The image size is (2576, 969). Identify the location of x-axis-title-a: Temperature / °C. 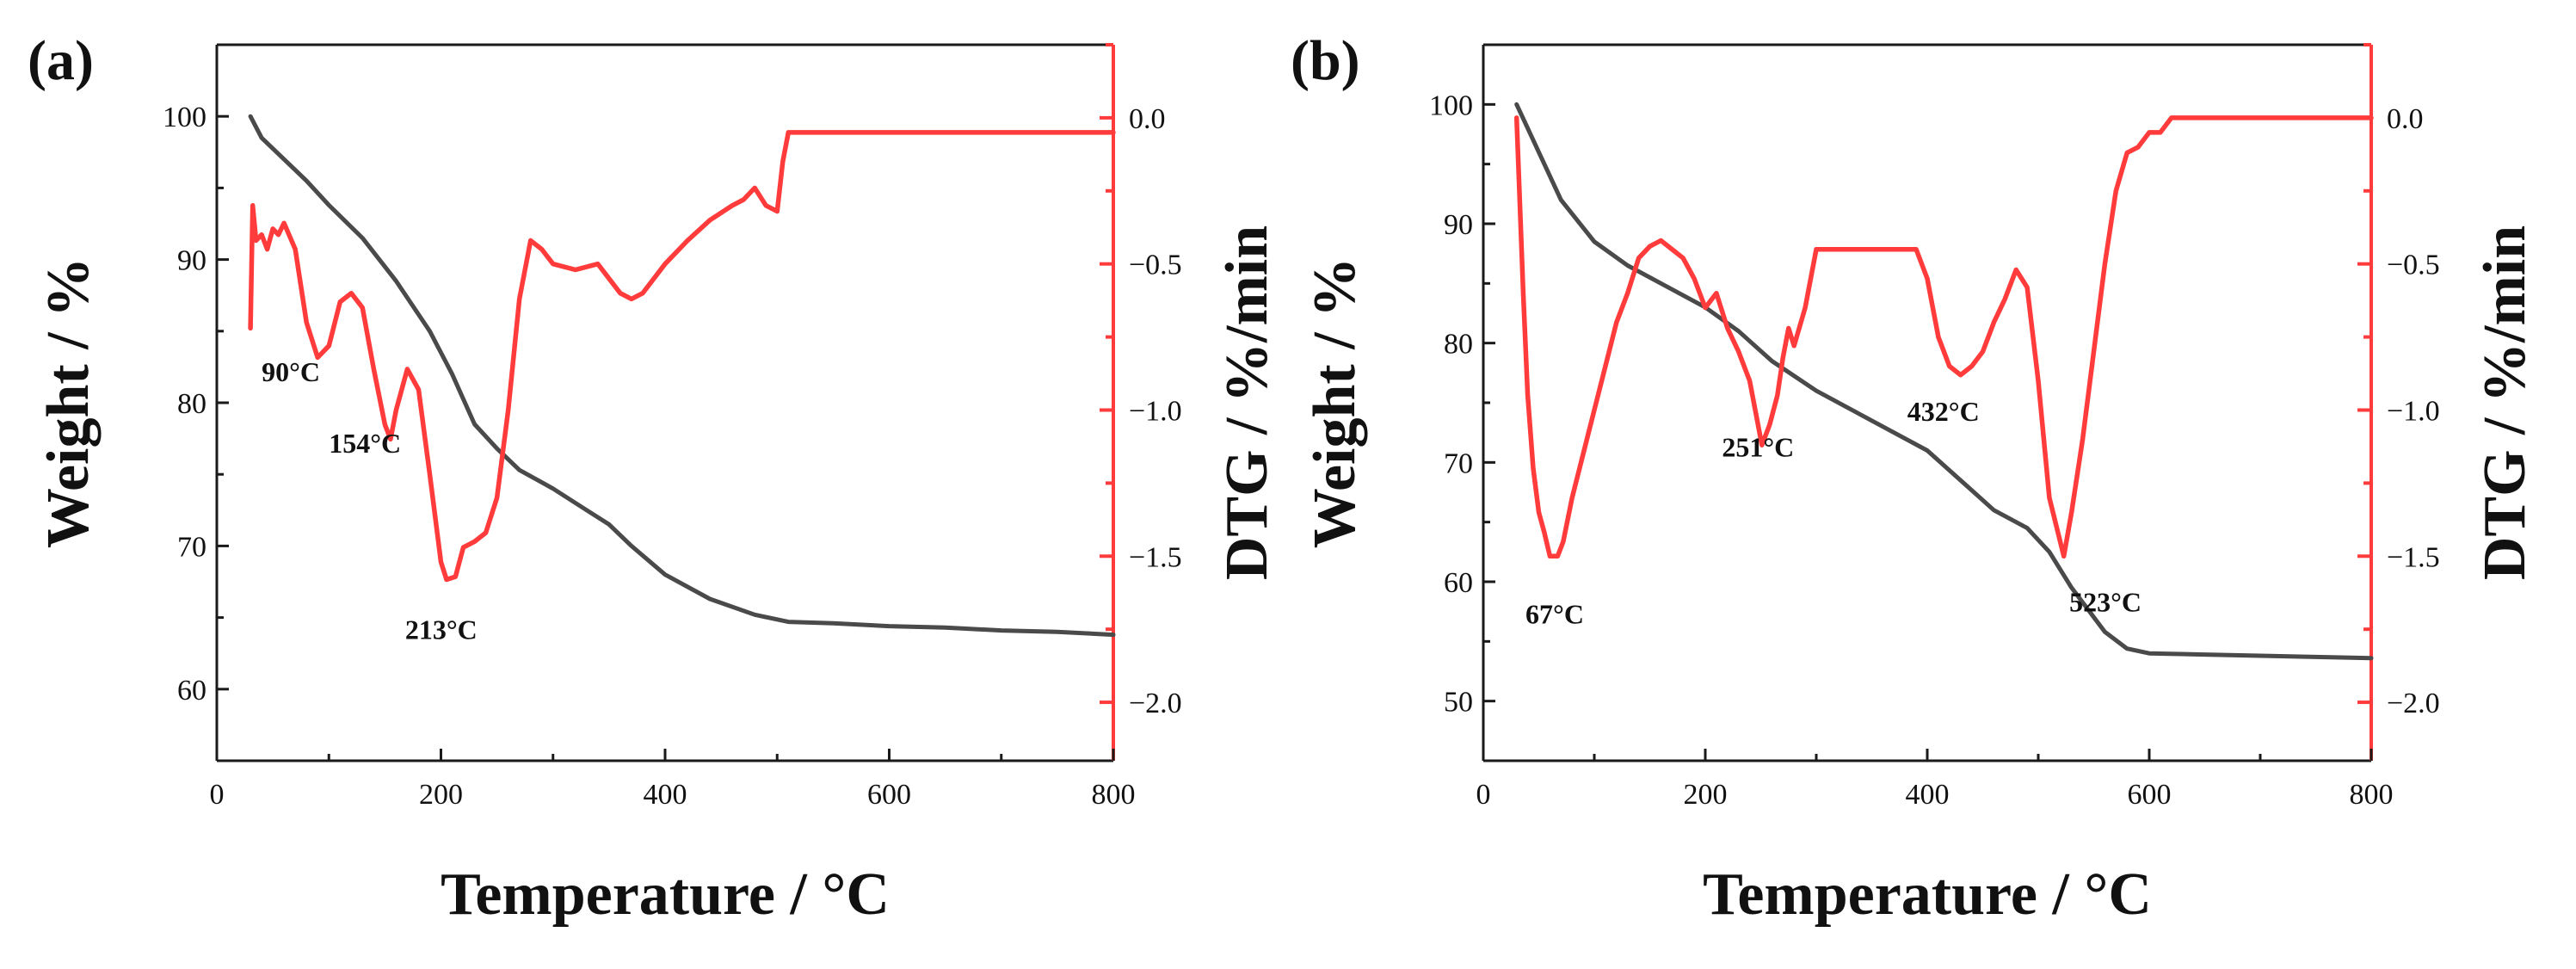
(666, 894).